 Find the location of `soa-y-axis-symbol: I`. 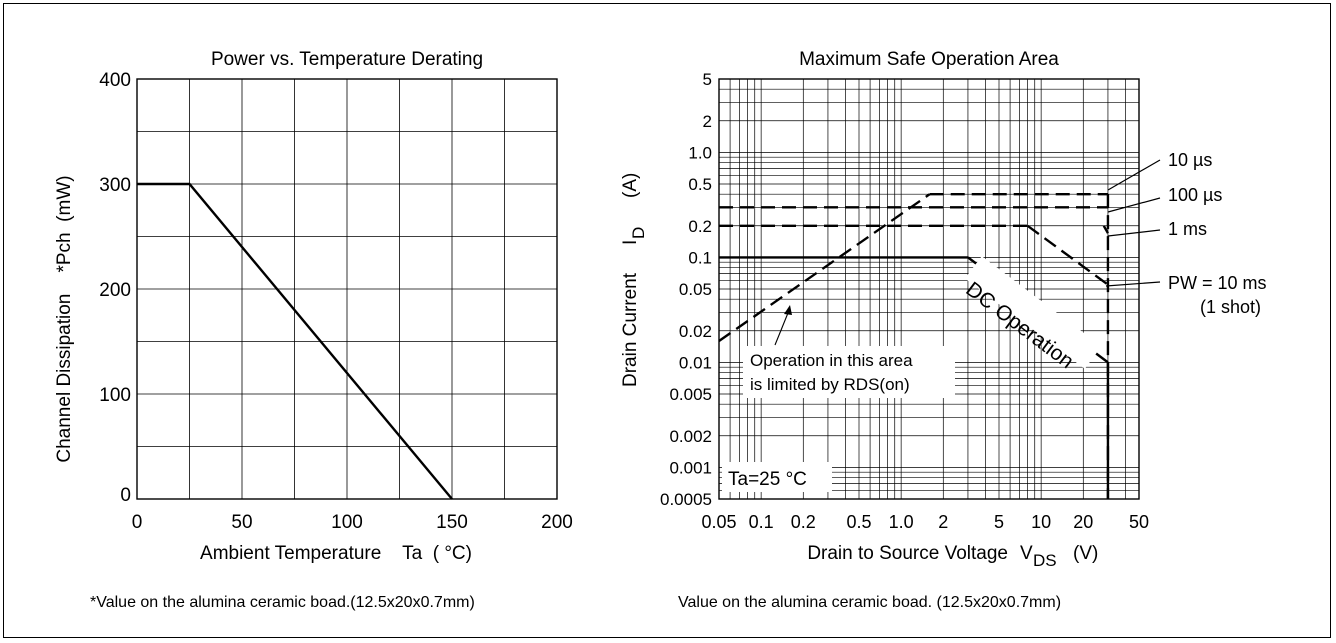

soa-y-axis-symbol: I is located at coordinates (630, 242).